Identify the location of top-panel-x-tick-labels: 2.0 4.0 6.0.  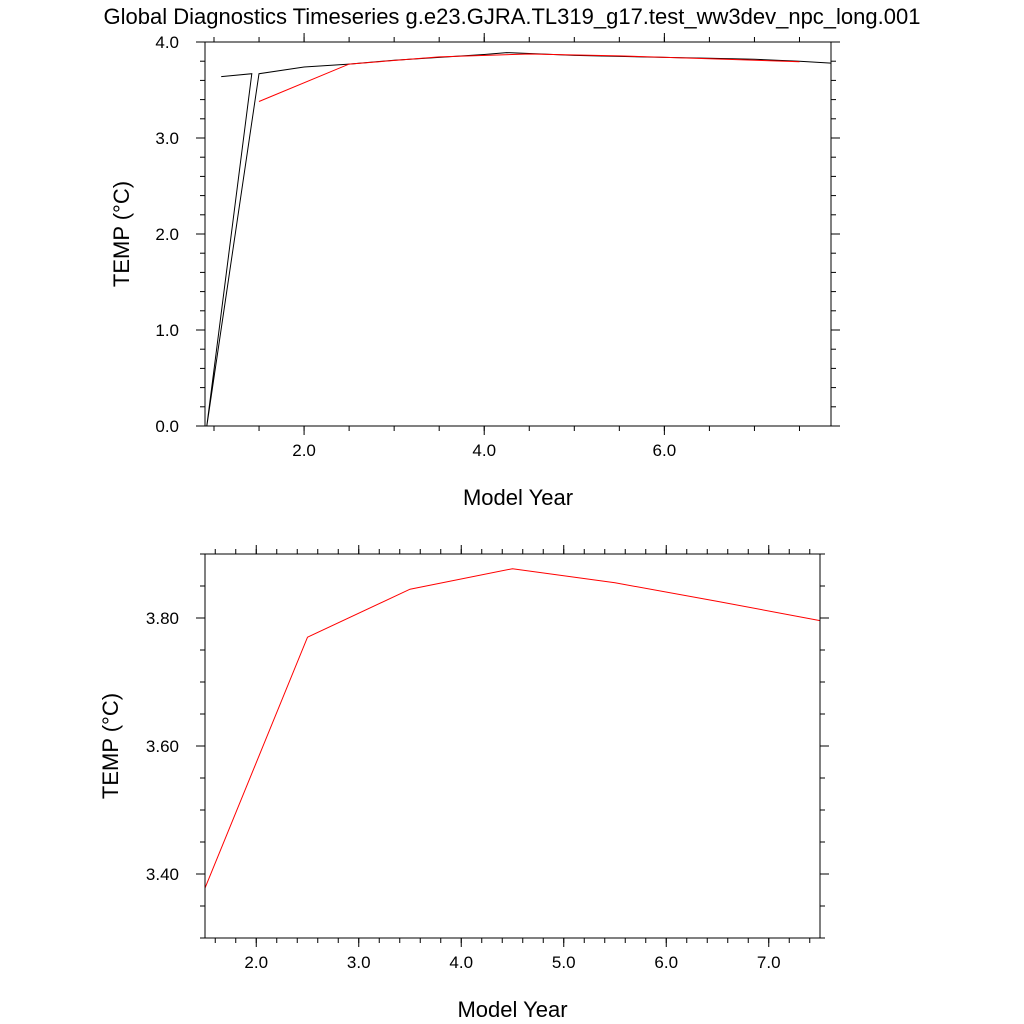
(484, 450).